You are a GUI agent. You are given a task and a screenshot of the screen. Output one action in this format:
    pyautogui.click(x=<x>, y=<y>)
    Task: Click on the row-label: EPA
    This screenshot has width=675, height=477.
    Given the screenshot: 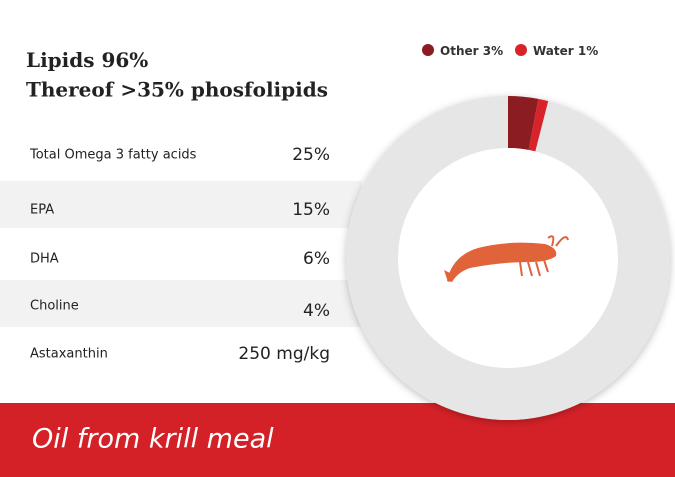 What is the action you would take?
    pyautogui.click(x=42, y=210)
    